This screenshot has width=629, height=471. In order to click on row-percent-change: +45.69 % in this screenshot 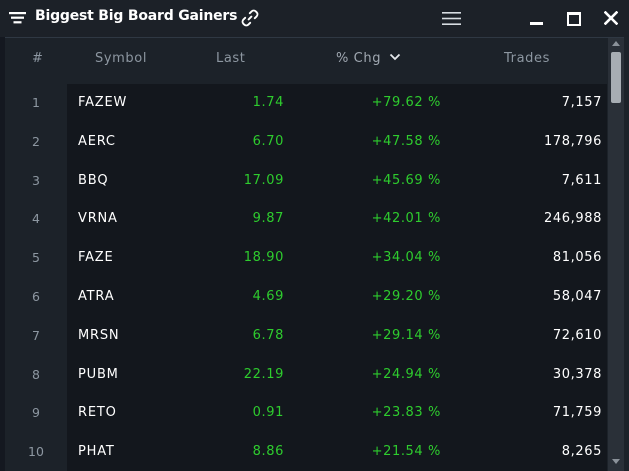, I will do `click(406, 180)`.